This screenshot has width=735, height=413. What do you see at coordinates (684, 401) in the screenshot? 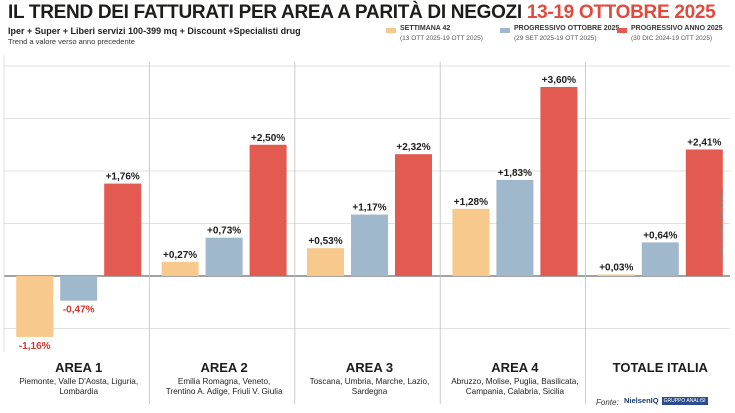
I see `consumer-logo: GRUPPO ANALISI` at bounding box center [684, 401].